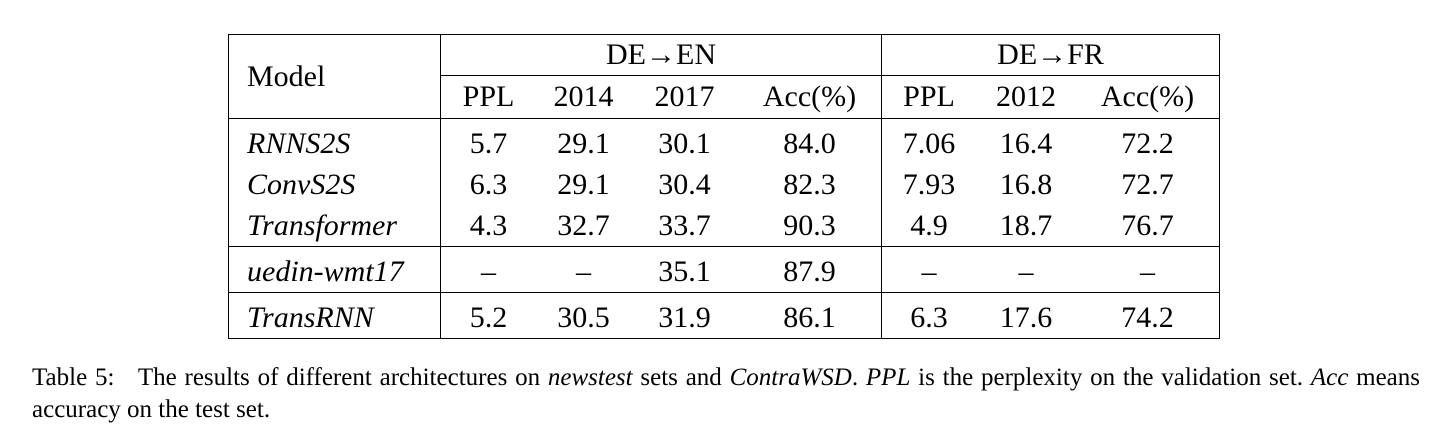 This screenshot has width=1437, height=437. What do you see at coordinates (1050, 55) in the screenshot?
I see `group-header-de-fr: DE→FR` at bounding box center [1050, 55].